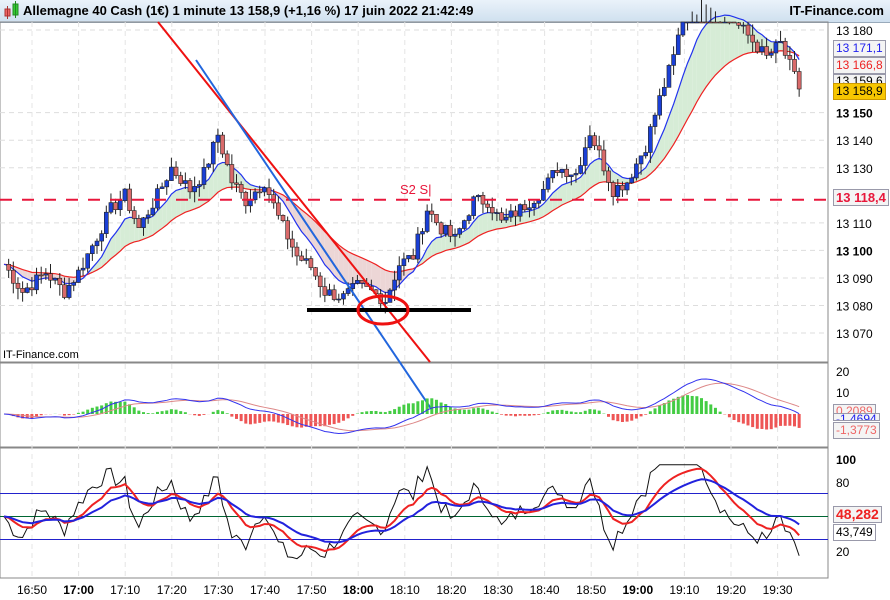 The width and height of the screenshot is (890, 600). What do you see at coordinates (358, 590) in the screenshot?
I see `time-label: 18:00` at bounding box center [358, 590].